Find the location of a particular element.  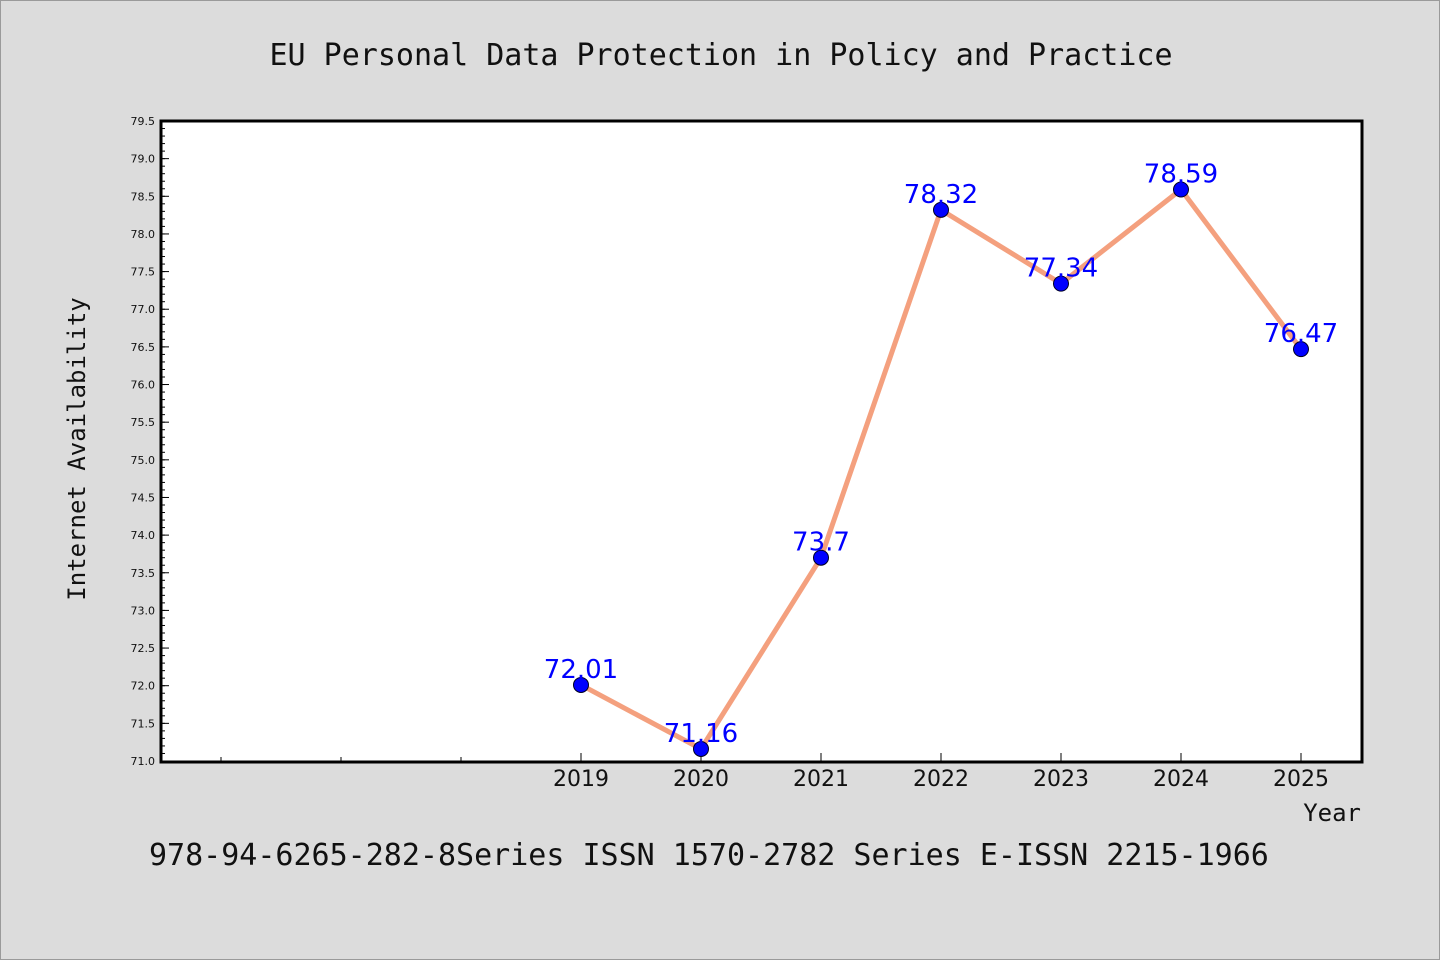

x-tick-label: 2019 is located at coordinates (581, 779).